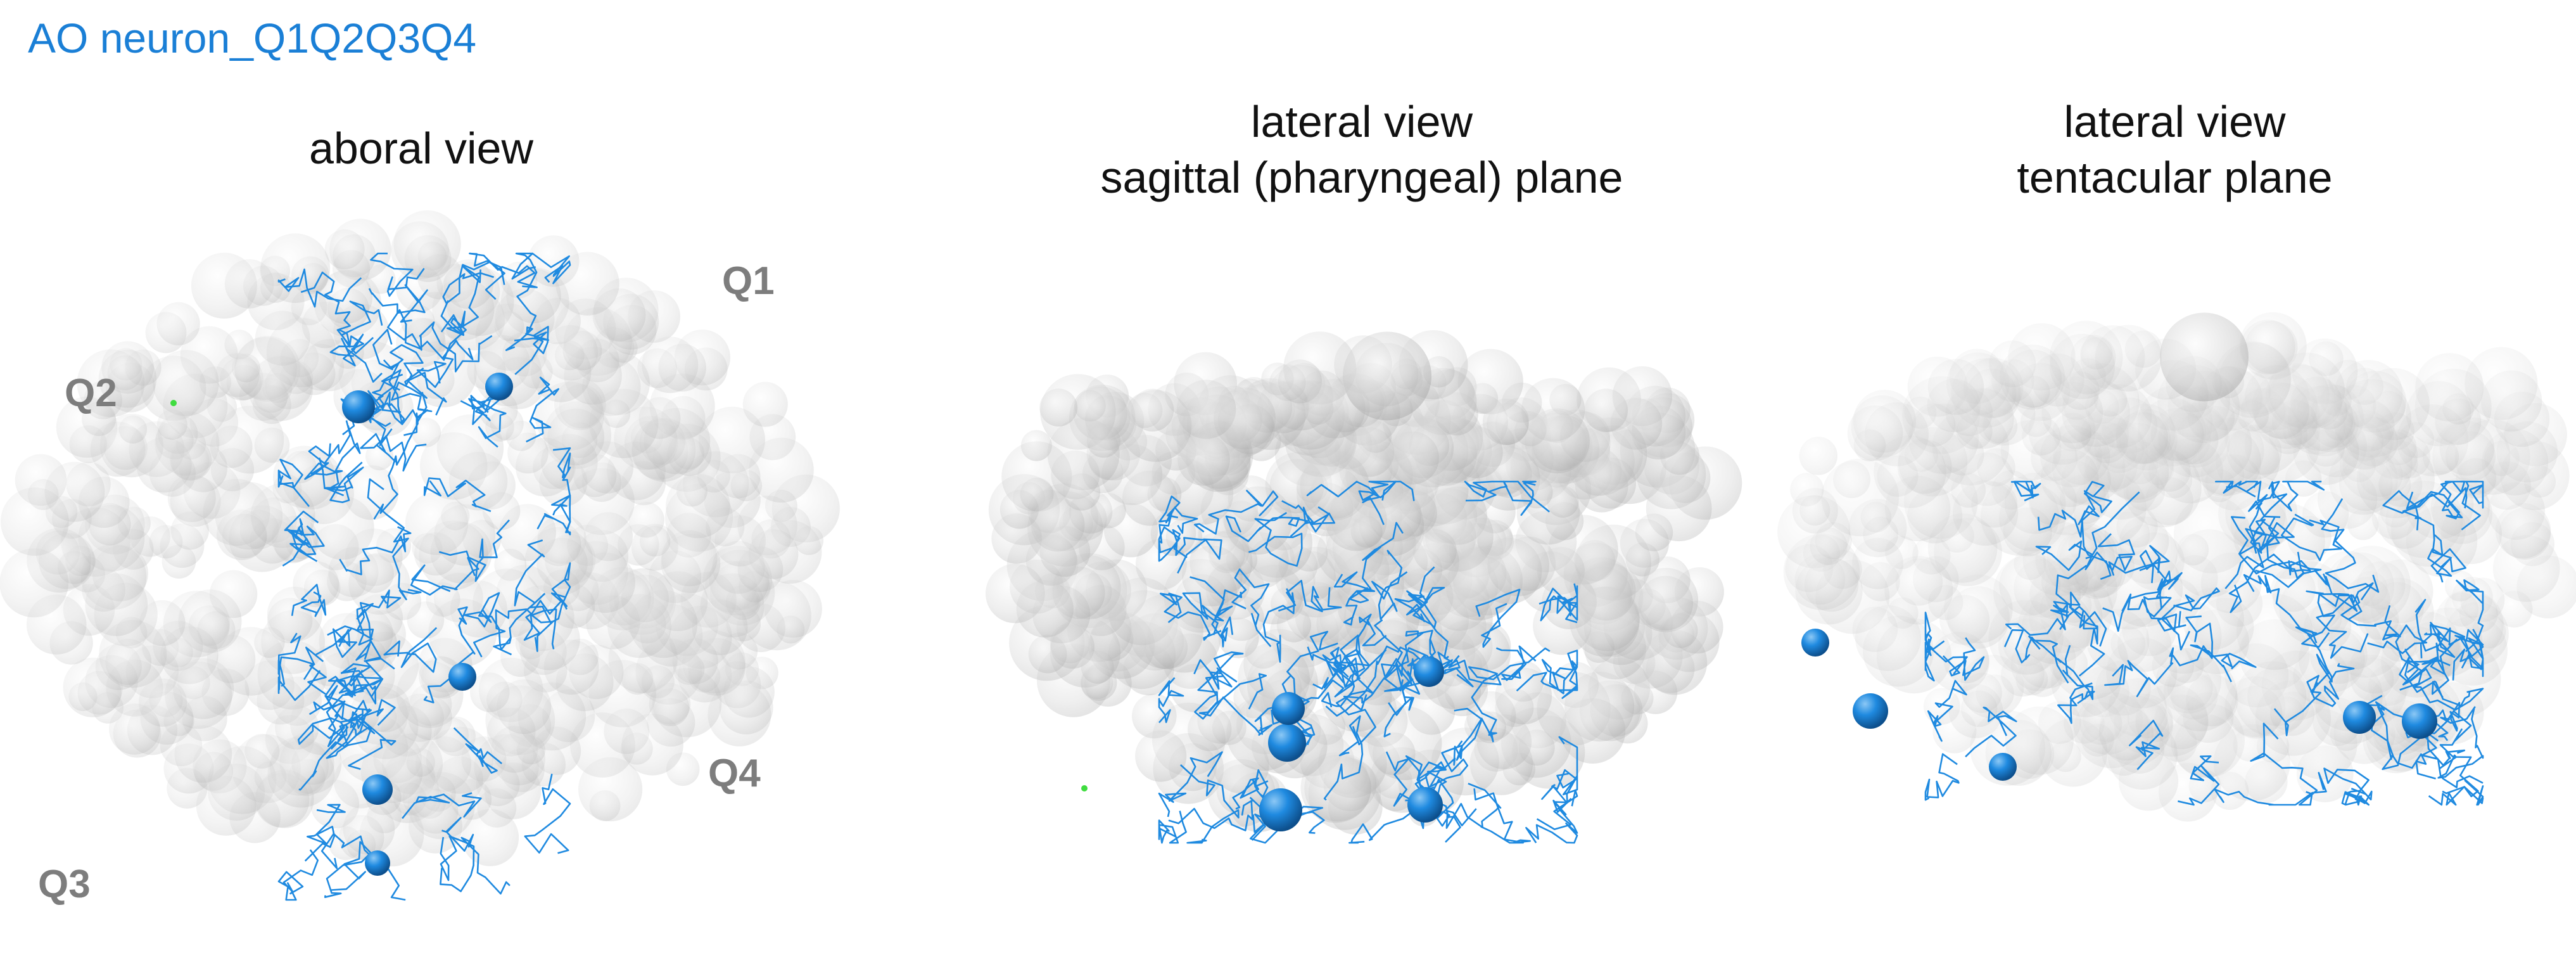 Image resolution: width=2576 pixels, height=974 pixels. I want to click on green-marker-dot, so click(1084, 788).